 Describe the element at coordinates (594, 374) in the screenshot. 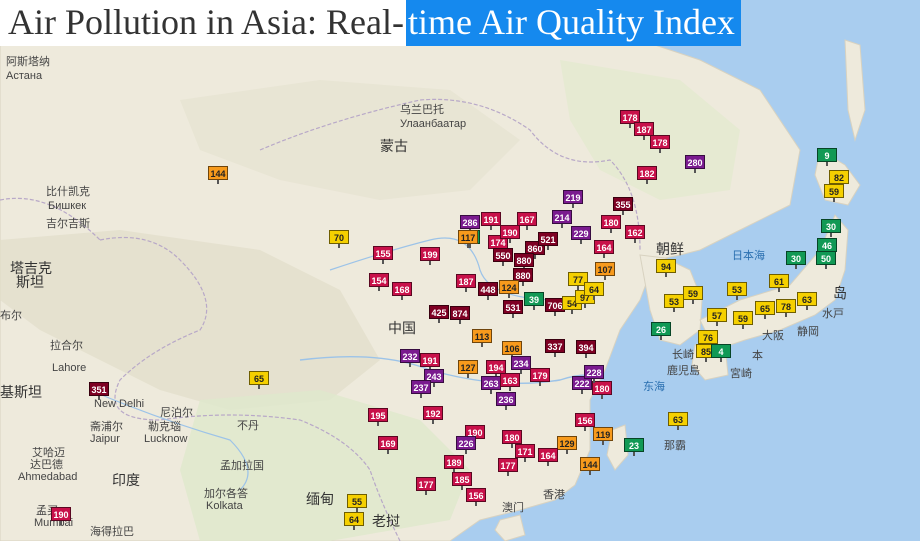

I see `aqi-station-marker: 228` at that location.